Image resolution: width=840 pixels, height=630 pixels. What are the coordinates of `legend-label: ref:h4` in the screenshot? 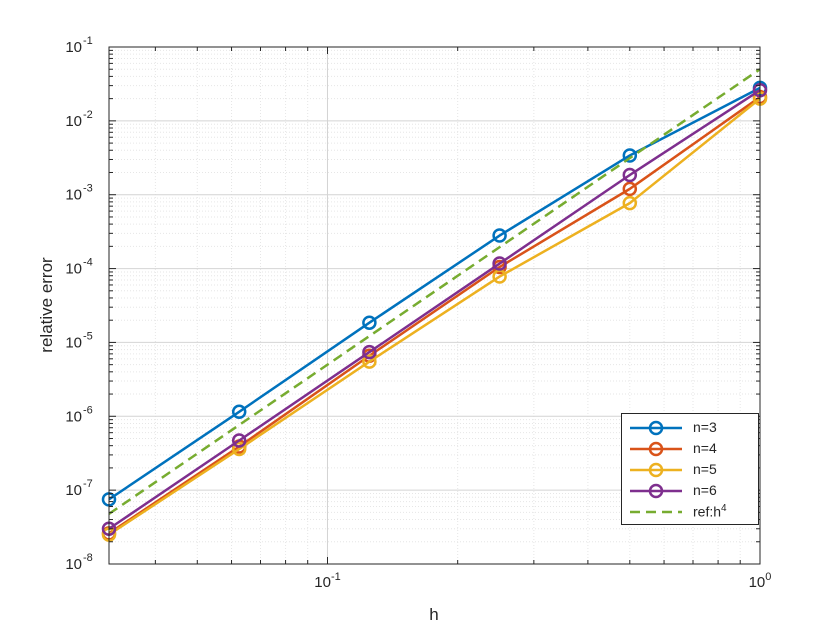 It's located at (710, 511).